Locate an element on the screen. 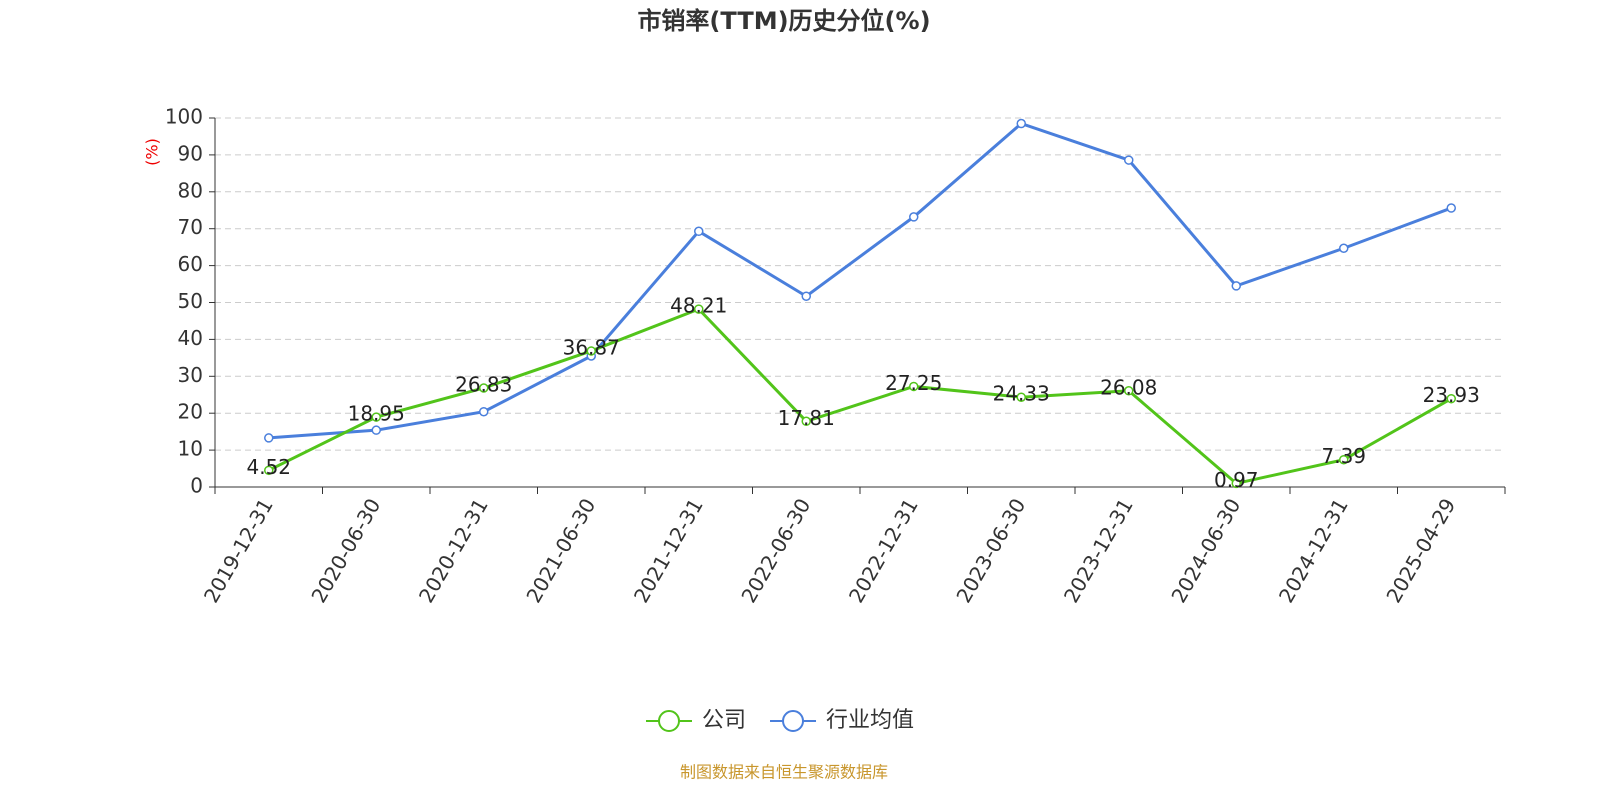 This screenshot has height=800, width=1600. y-tick-label: 20 is located at coordinates (190, 412).